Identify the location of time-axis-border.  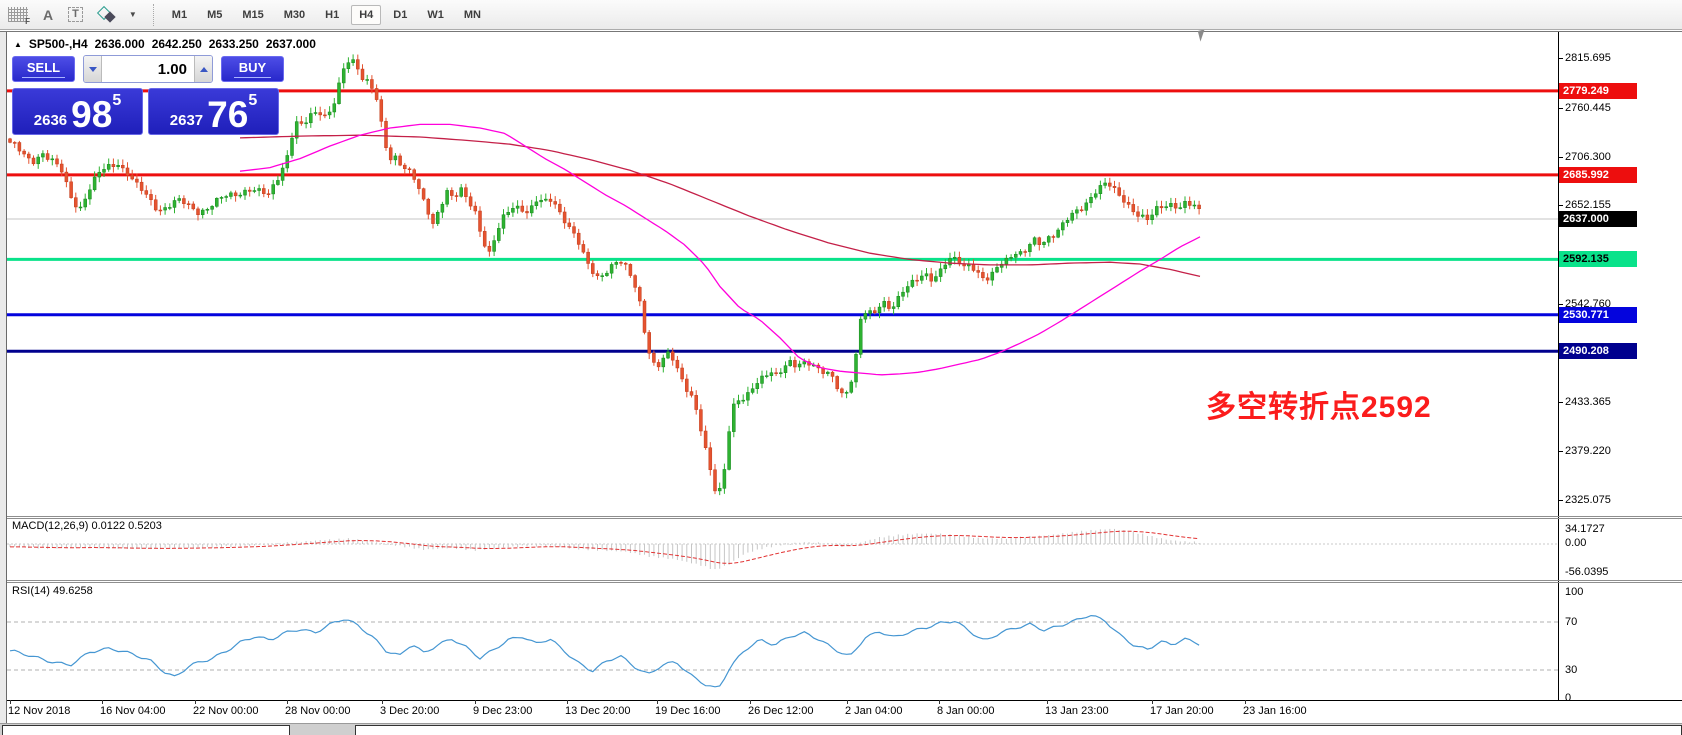
(844, 700).